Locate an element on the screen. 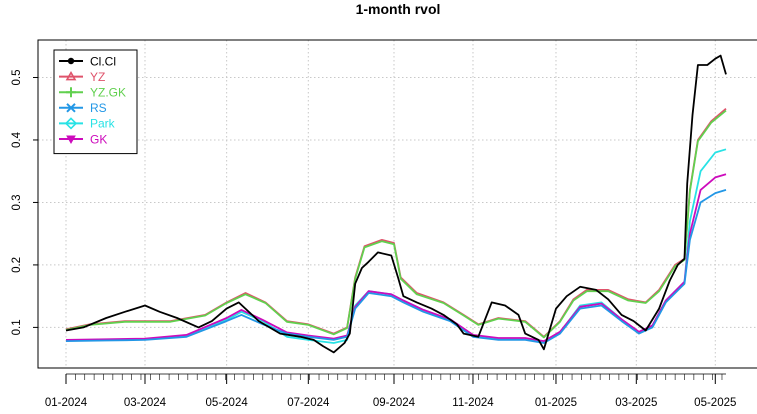 The width and height of the screenshot is (757, 414). legend-label: Park is located at coordinates (103, 124).